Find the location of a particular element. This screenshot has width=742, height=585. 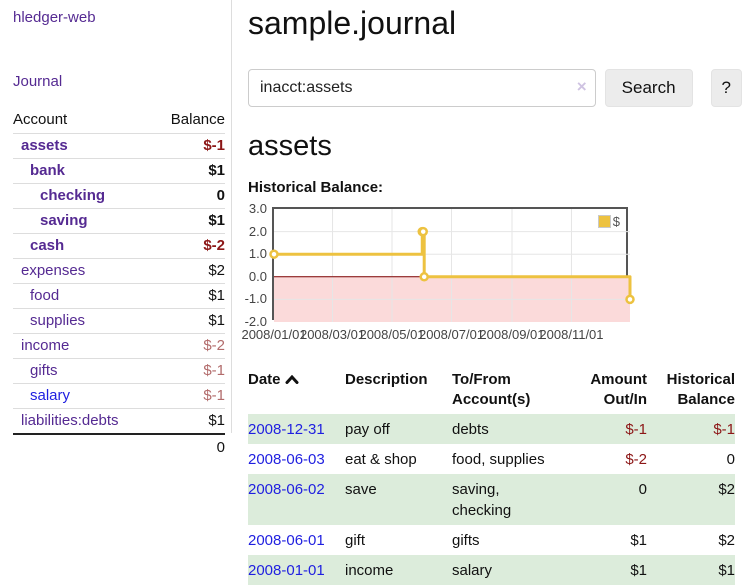

transaction-row: 2008-06-03 eat & shop food, supplies $-2 0 is located at coordinates (491, 459).